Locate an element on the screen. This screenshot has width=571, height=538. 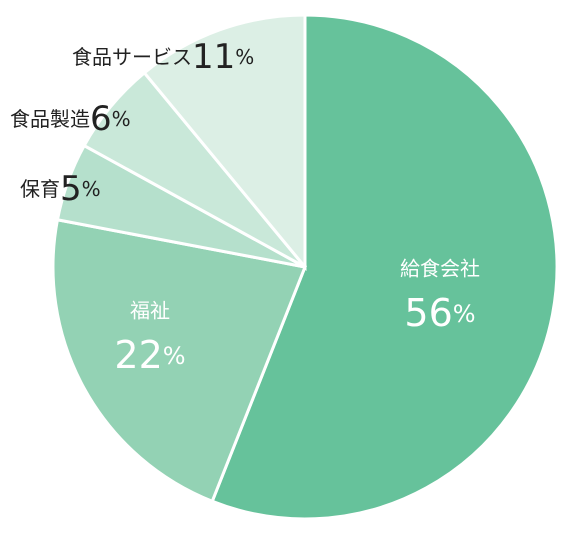
value-label: 22% is located at coordinates (149, 355).